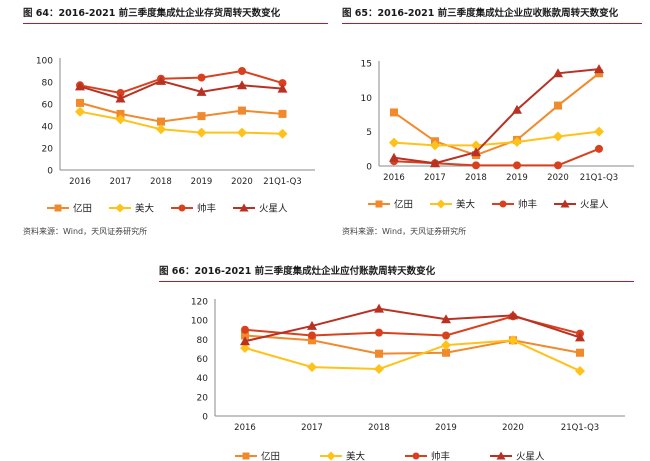 This screenshot has height=461, width=650. Describe the element at coordinates (404, 231) in the screenshot. I see `source-note: 资料来源：Wind，天风证券研究所` at that location.